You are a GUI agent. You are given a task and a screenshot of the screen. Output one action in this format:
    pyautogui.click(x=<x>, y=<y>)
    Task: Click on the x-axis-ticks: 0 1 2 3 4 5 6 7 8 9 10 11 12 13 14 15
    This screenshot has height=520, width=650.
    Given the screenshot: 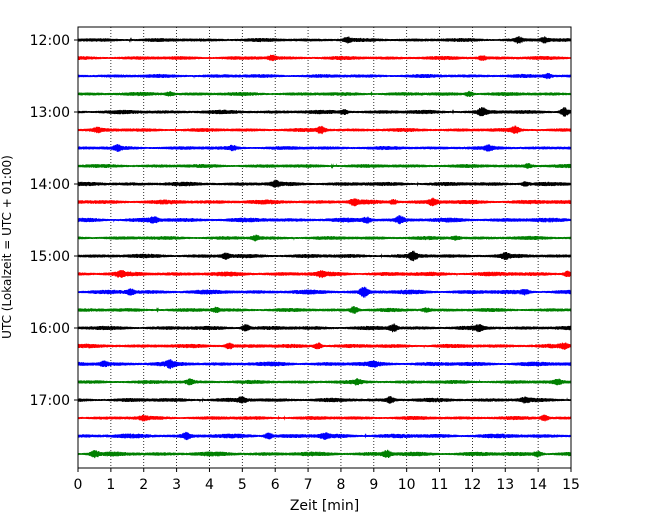 What is the action you would take?
    pyautogui.click(x=327, y=480)
    